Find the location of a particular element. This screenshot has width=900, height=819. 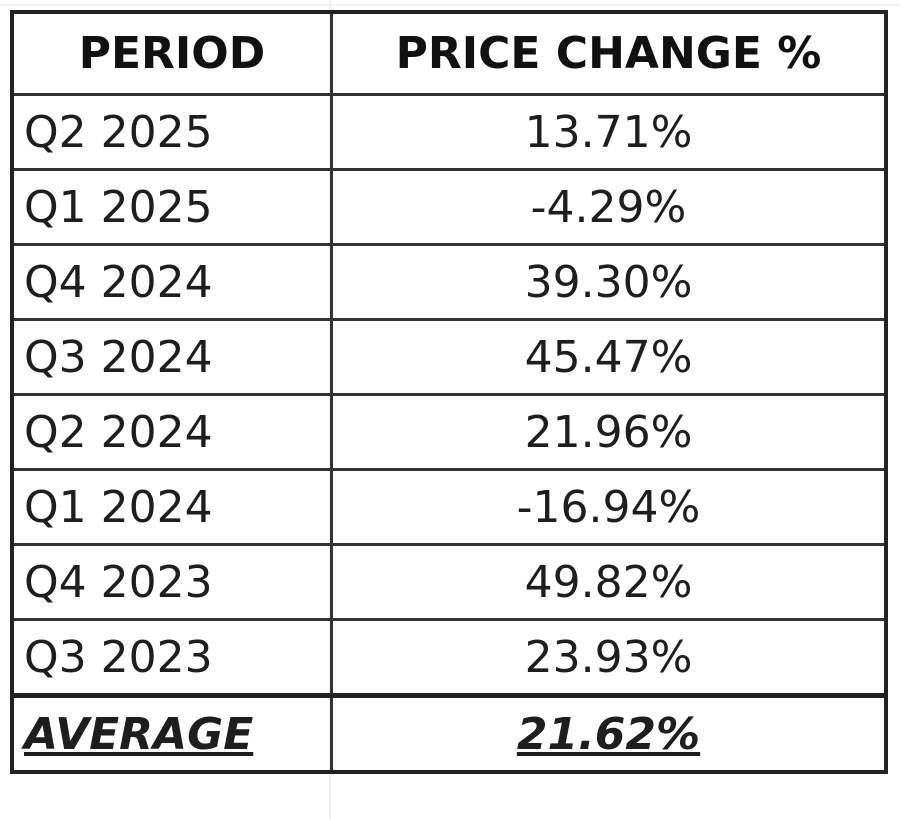

cell: Q1 2025 is located at coordinates (171, 207).